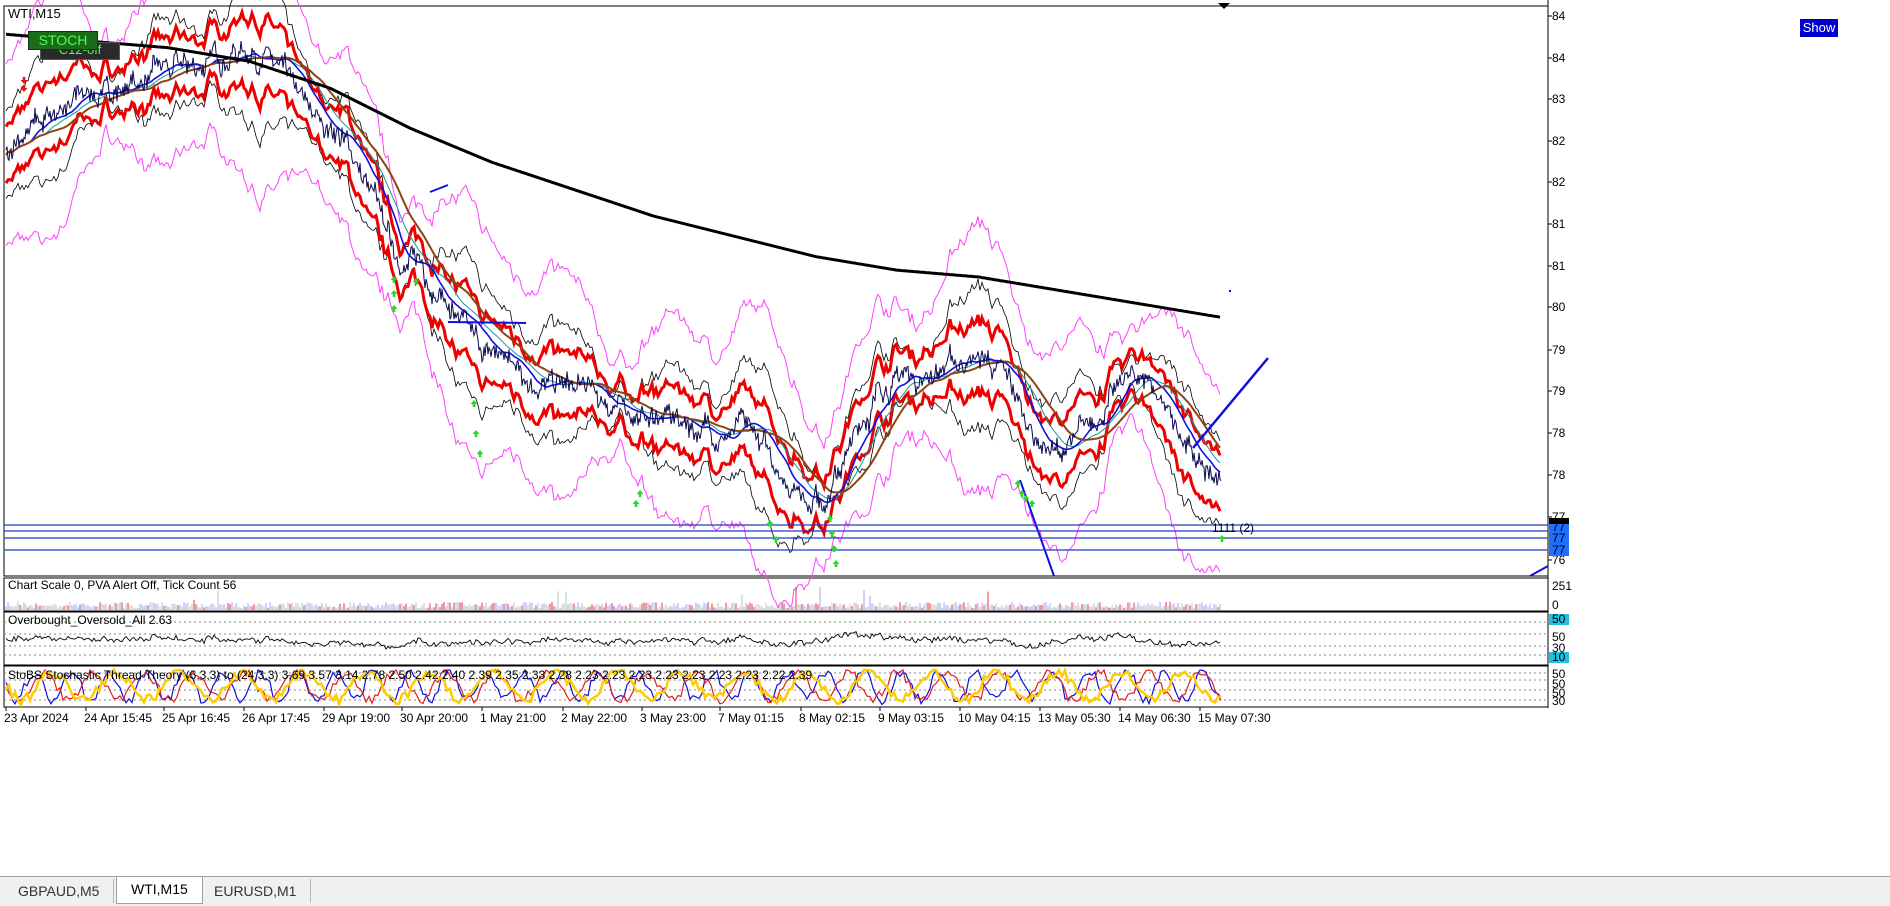 This screenshot has height=906, width=1890. I want to click on time-tick-label: 24 Apr 15:45, so click(118, 718).